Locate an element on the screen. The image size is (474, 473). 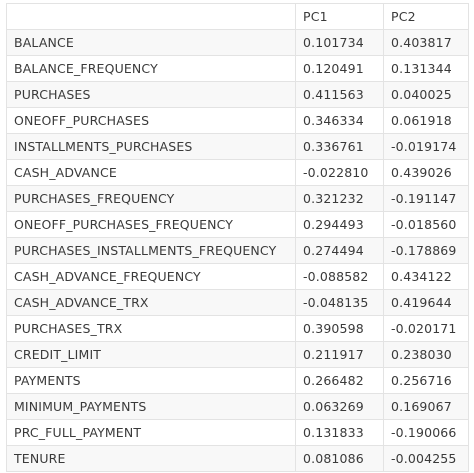
row-label-cell: PAYMENTS is located at coordinates (151, 380).